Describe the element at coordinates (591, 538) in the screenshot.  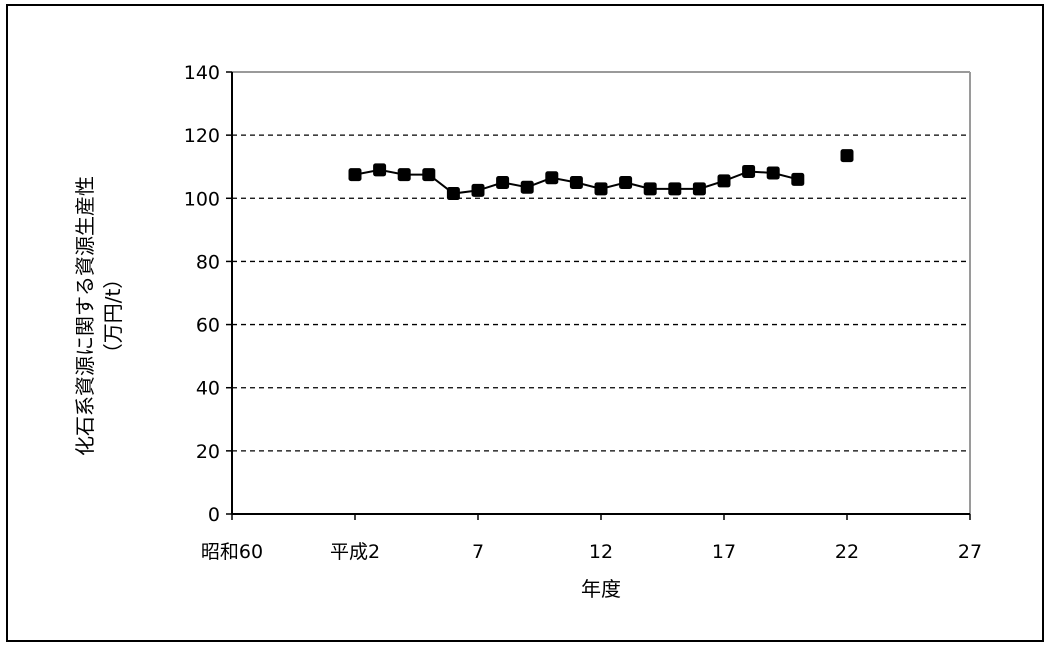
I see `x-axis-ticks: 昭和60 平成2 7 12 17 22 27` at that location.